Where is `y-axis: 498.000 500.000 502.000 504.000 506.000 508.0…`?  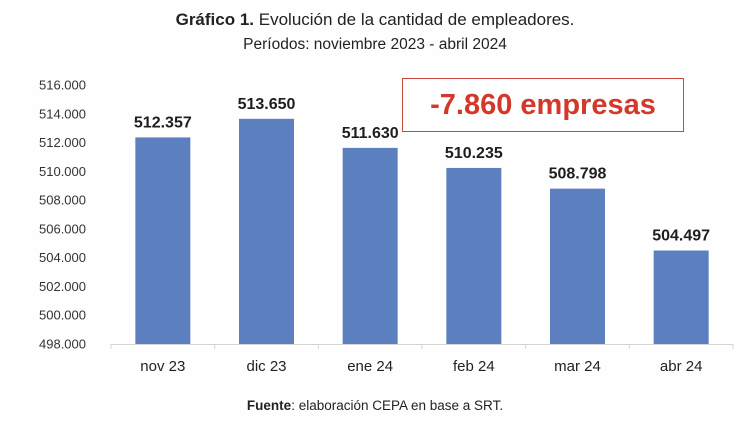 y-axis: 498.000 500.000 502.000 504.000 506.000 508.0… is located at coordinates (62, 215).